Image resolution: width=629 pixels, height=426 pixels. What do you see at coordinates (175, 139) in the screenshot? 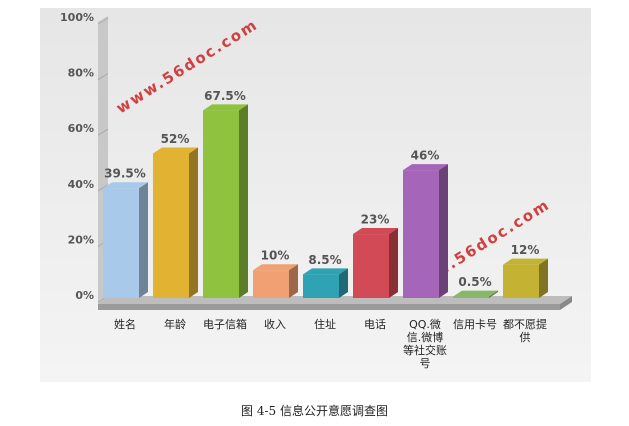
I see `value-label: 52%` at bounding box center [175, 139].